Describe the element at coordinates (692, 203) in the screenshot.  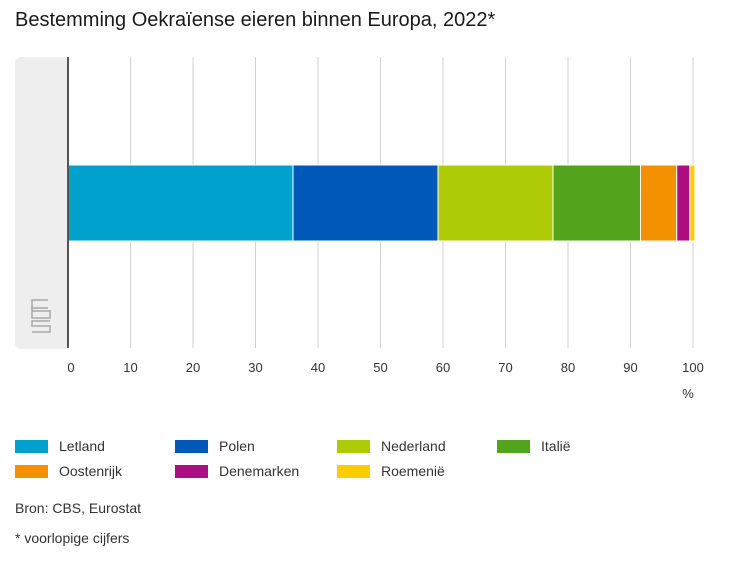
I see `bar-segment: Roemenië: 0.8` at that location.